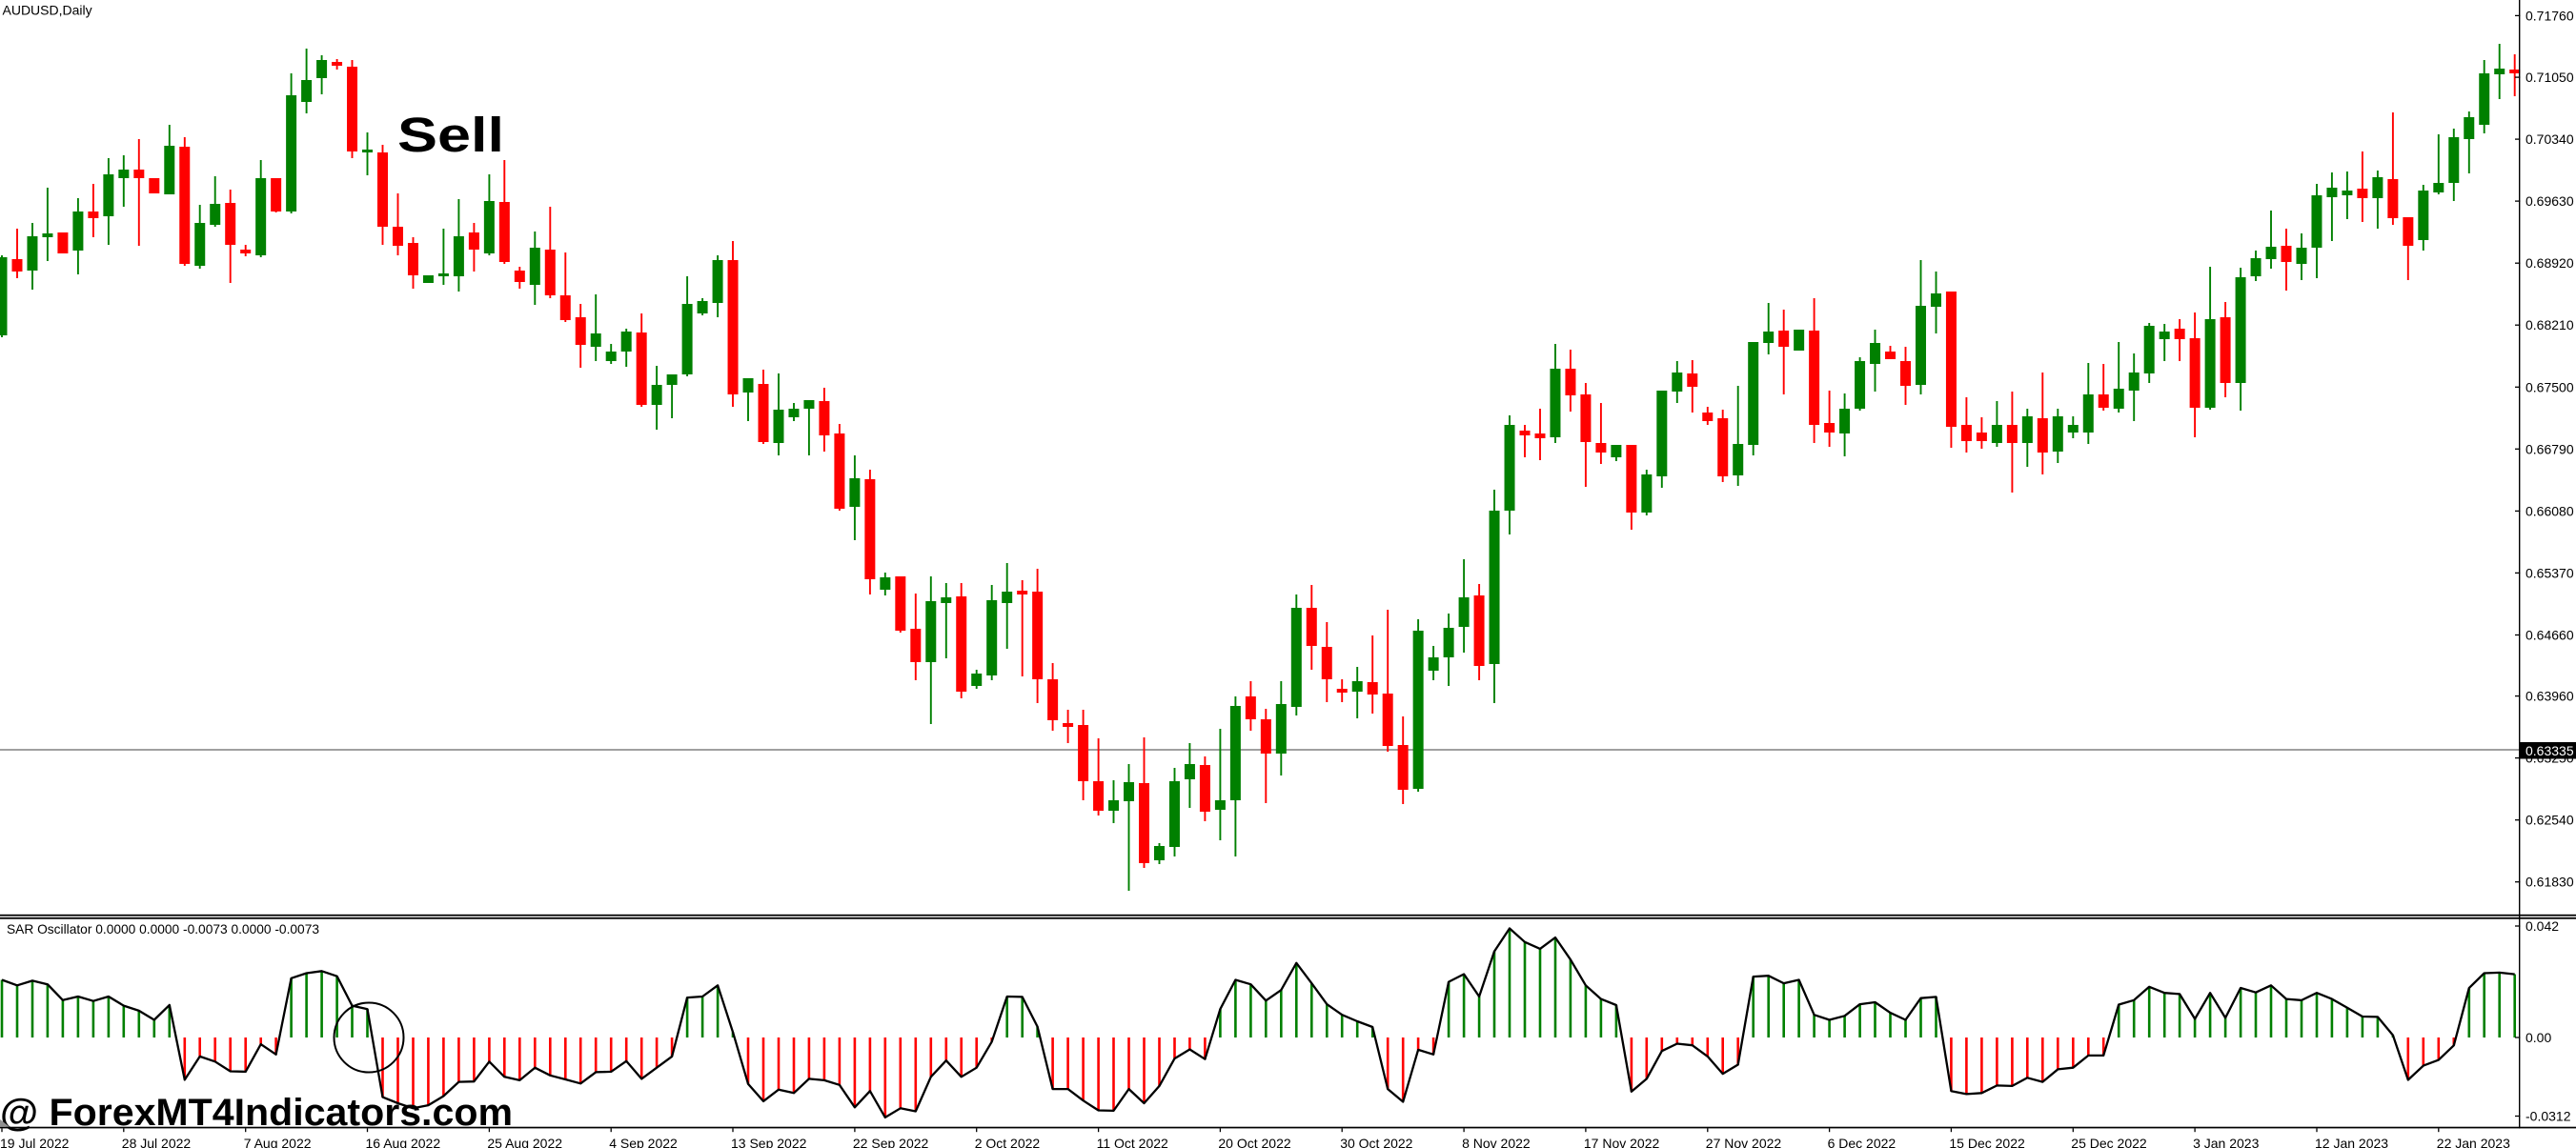  I want to click on svg-text: 6 Dec 2022, so click(1863, 1142).